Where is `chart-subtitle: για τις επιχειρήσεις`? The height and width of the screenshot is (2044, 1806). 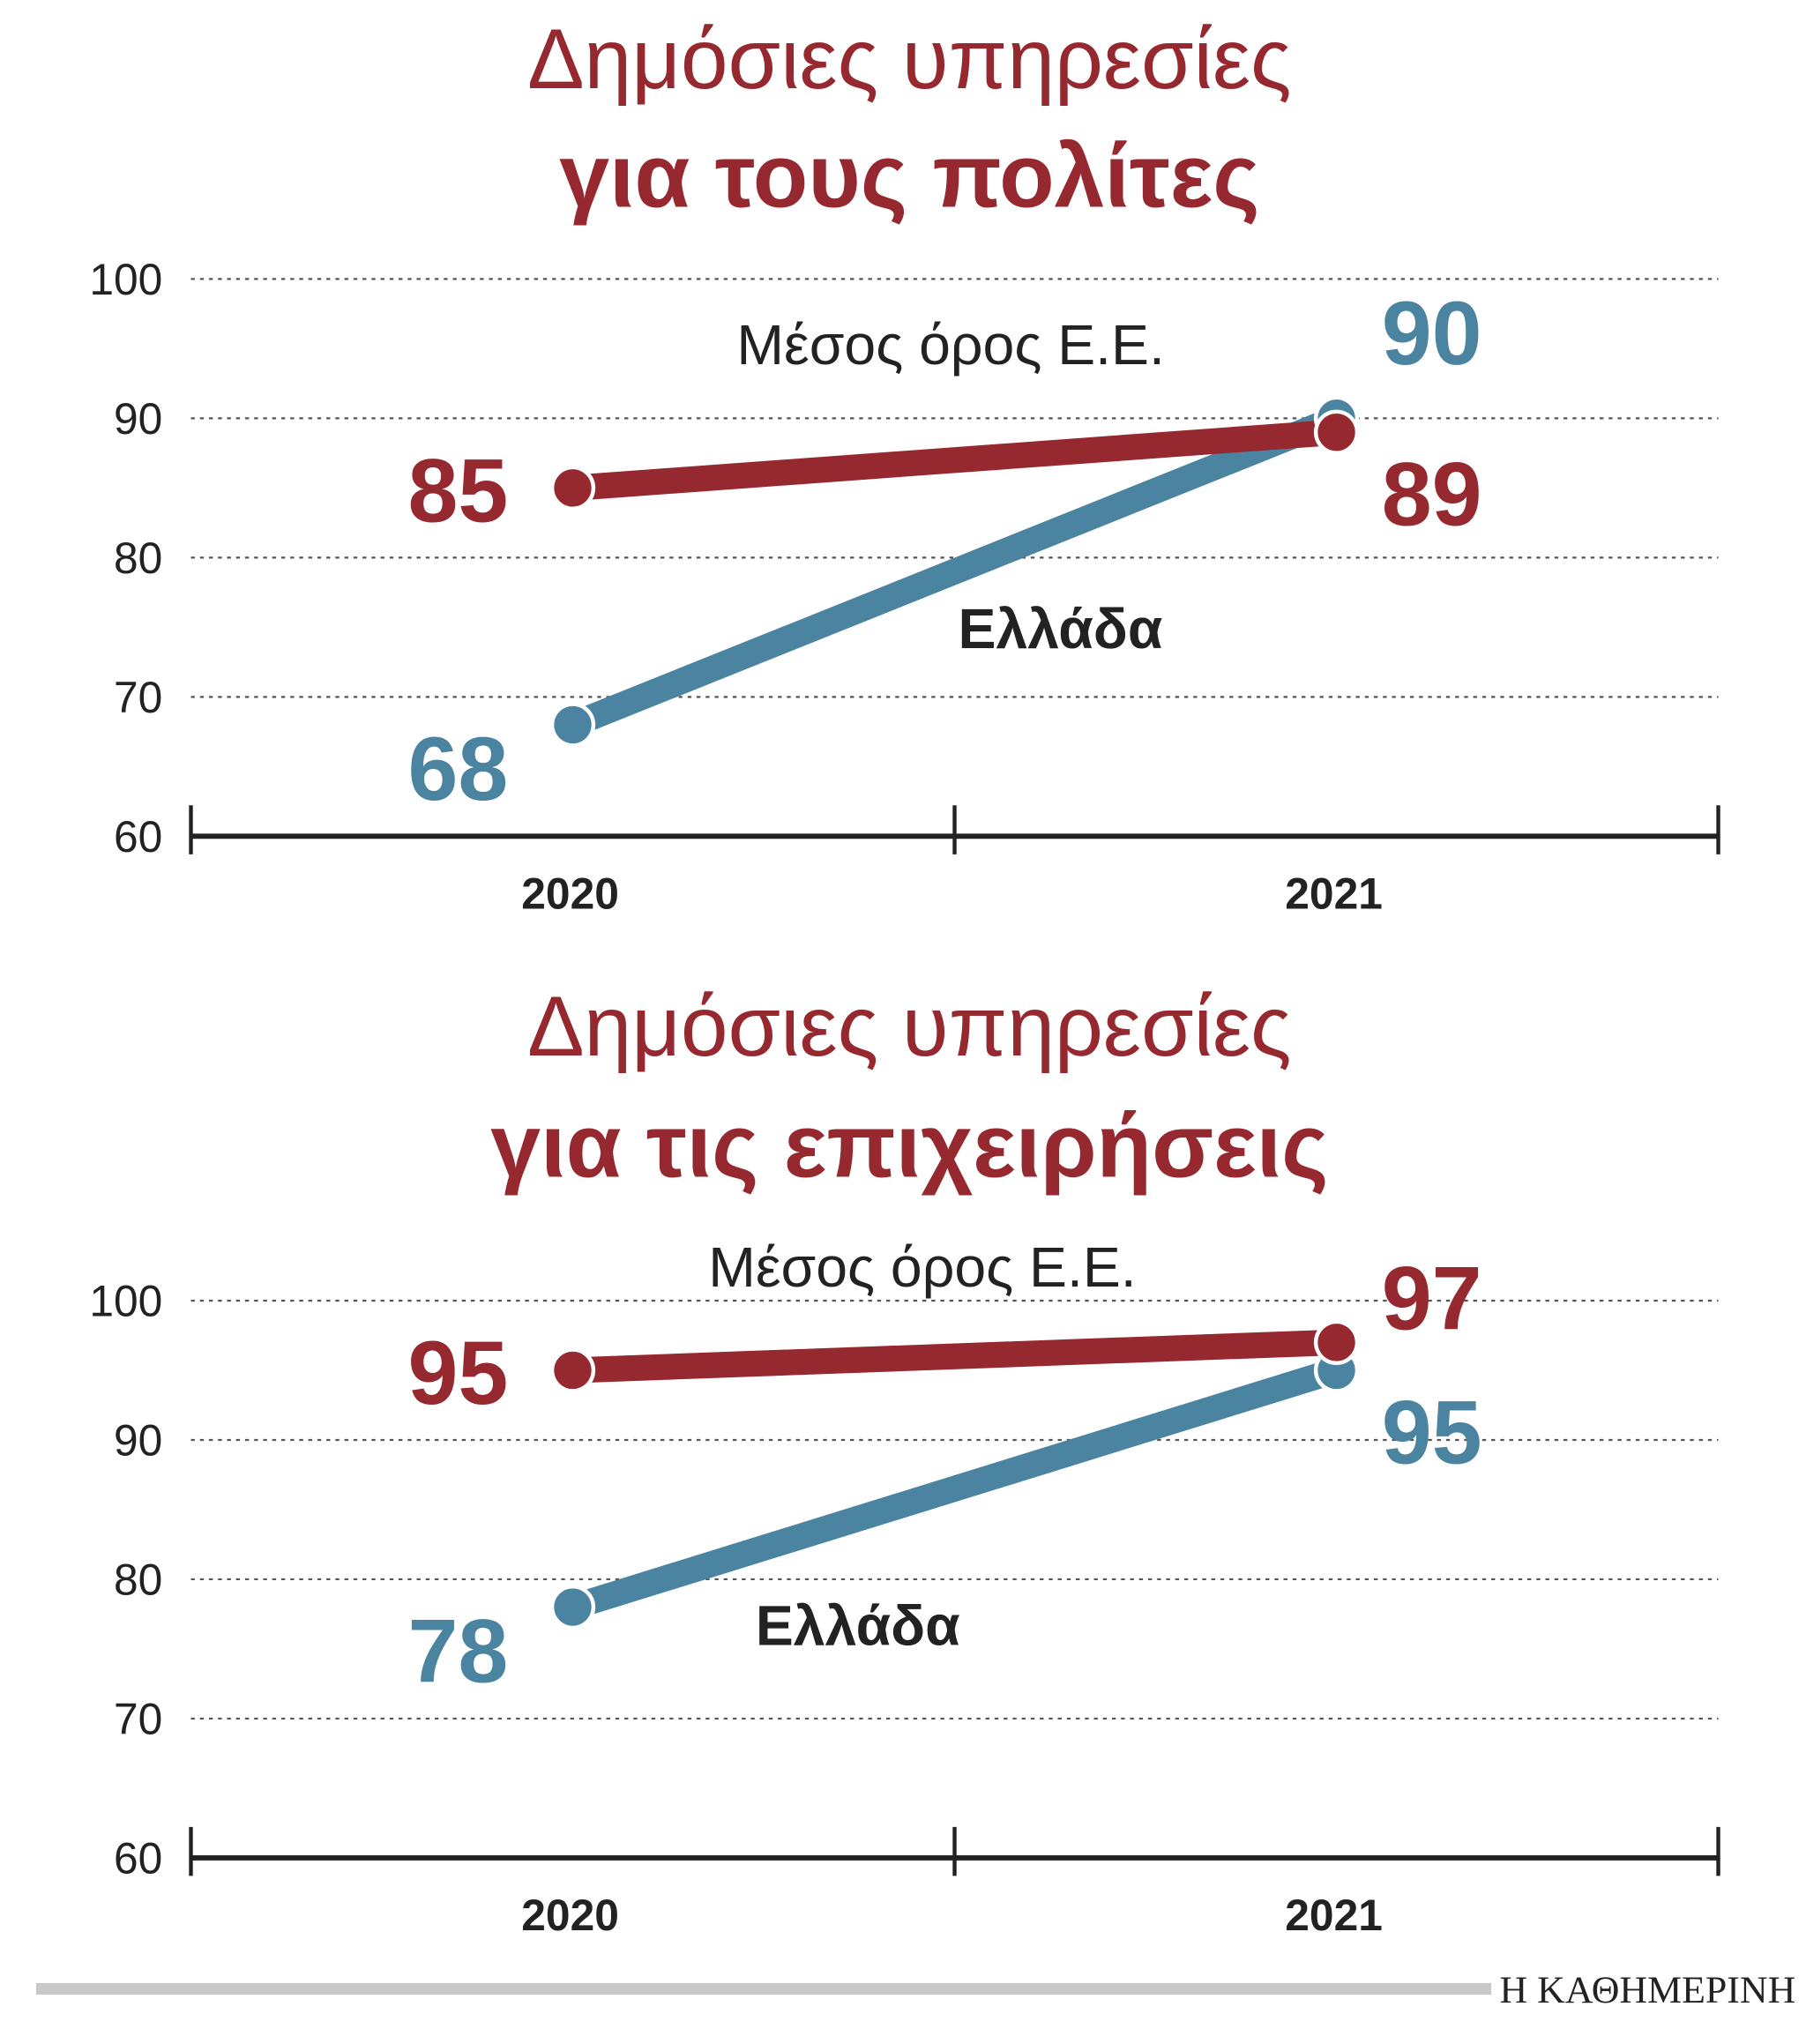
chart-subtitle: για τις επιχειρήσεις is located at coordinates (909, 1146).